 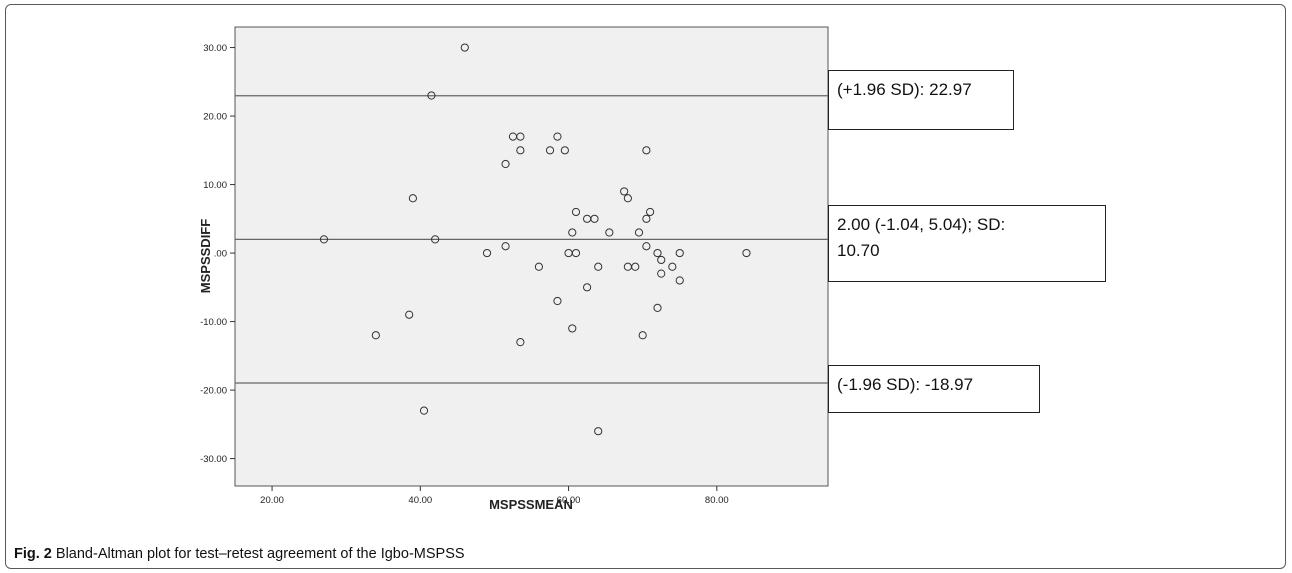 What do you see at coordinates (921, 100) in the screenshot?
I see `upper-limit-annotation: (+1.96 SD): 22.97` at bounding box center [921, 100].